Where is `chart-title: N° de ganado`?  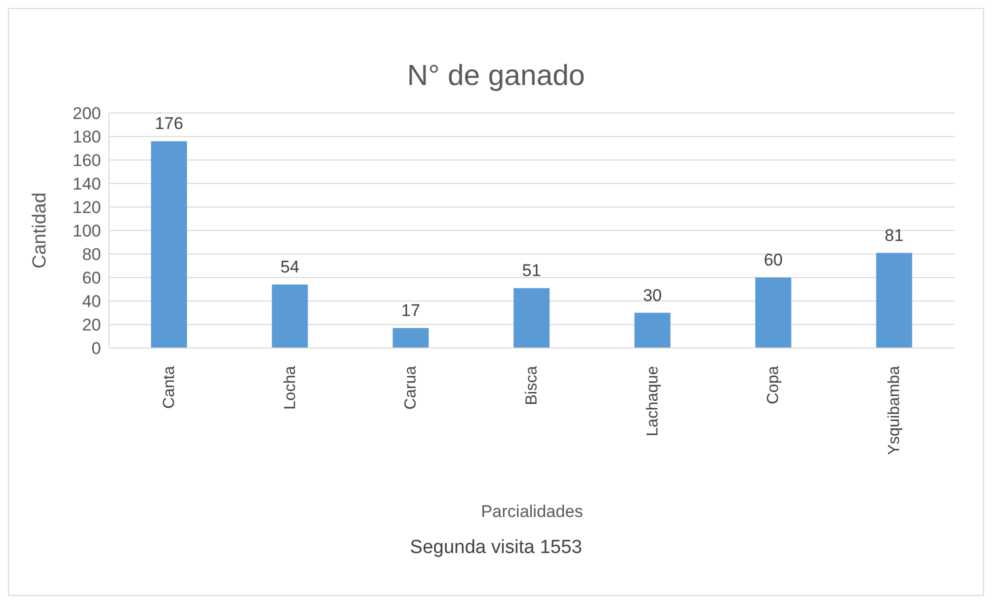 chart-title: N° de ganado is located at coordinates (496, 76).